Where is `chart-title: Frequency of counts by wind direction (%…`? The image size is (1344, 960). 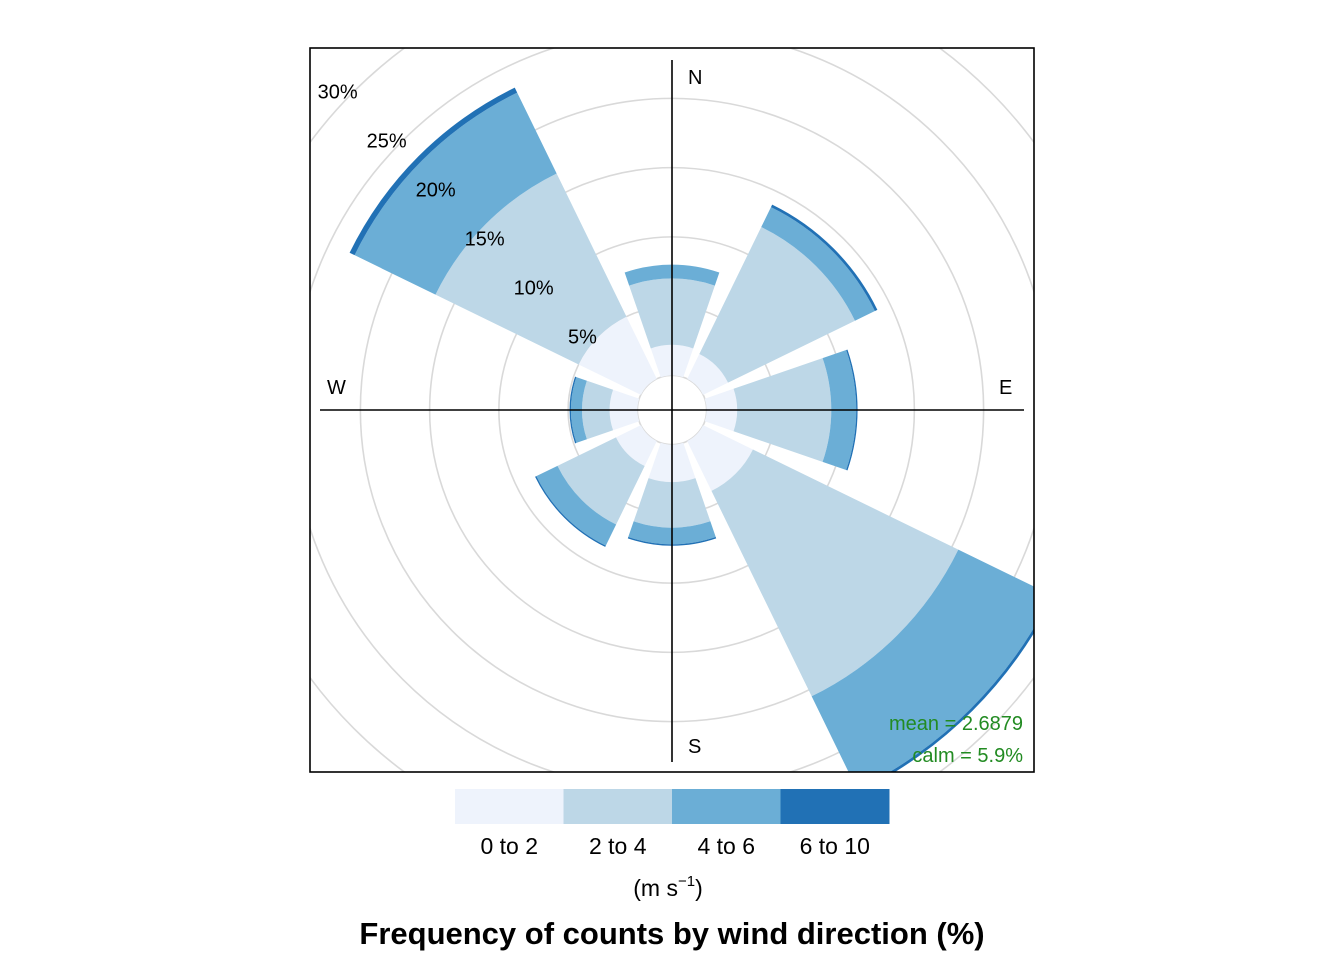 chart-title: Frequency of counts by wind direction (%… is located at coordinates (671, 933).